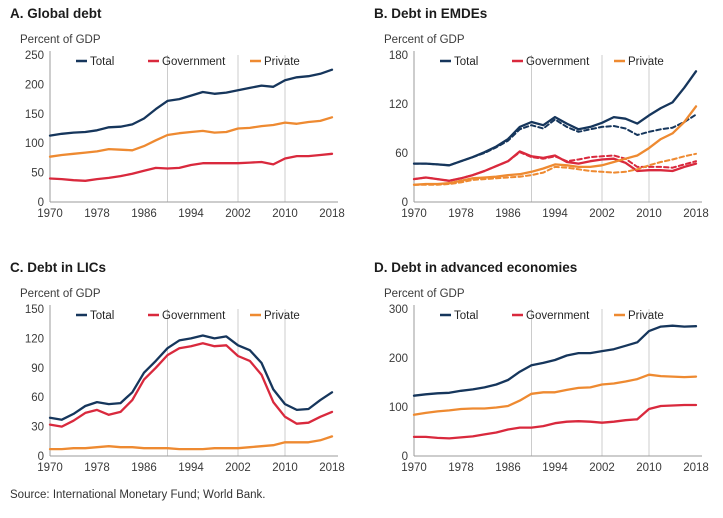  Describe the element at coordinates (191, 443) in the screenshot. I see `series-line-C-private` at that location.